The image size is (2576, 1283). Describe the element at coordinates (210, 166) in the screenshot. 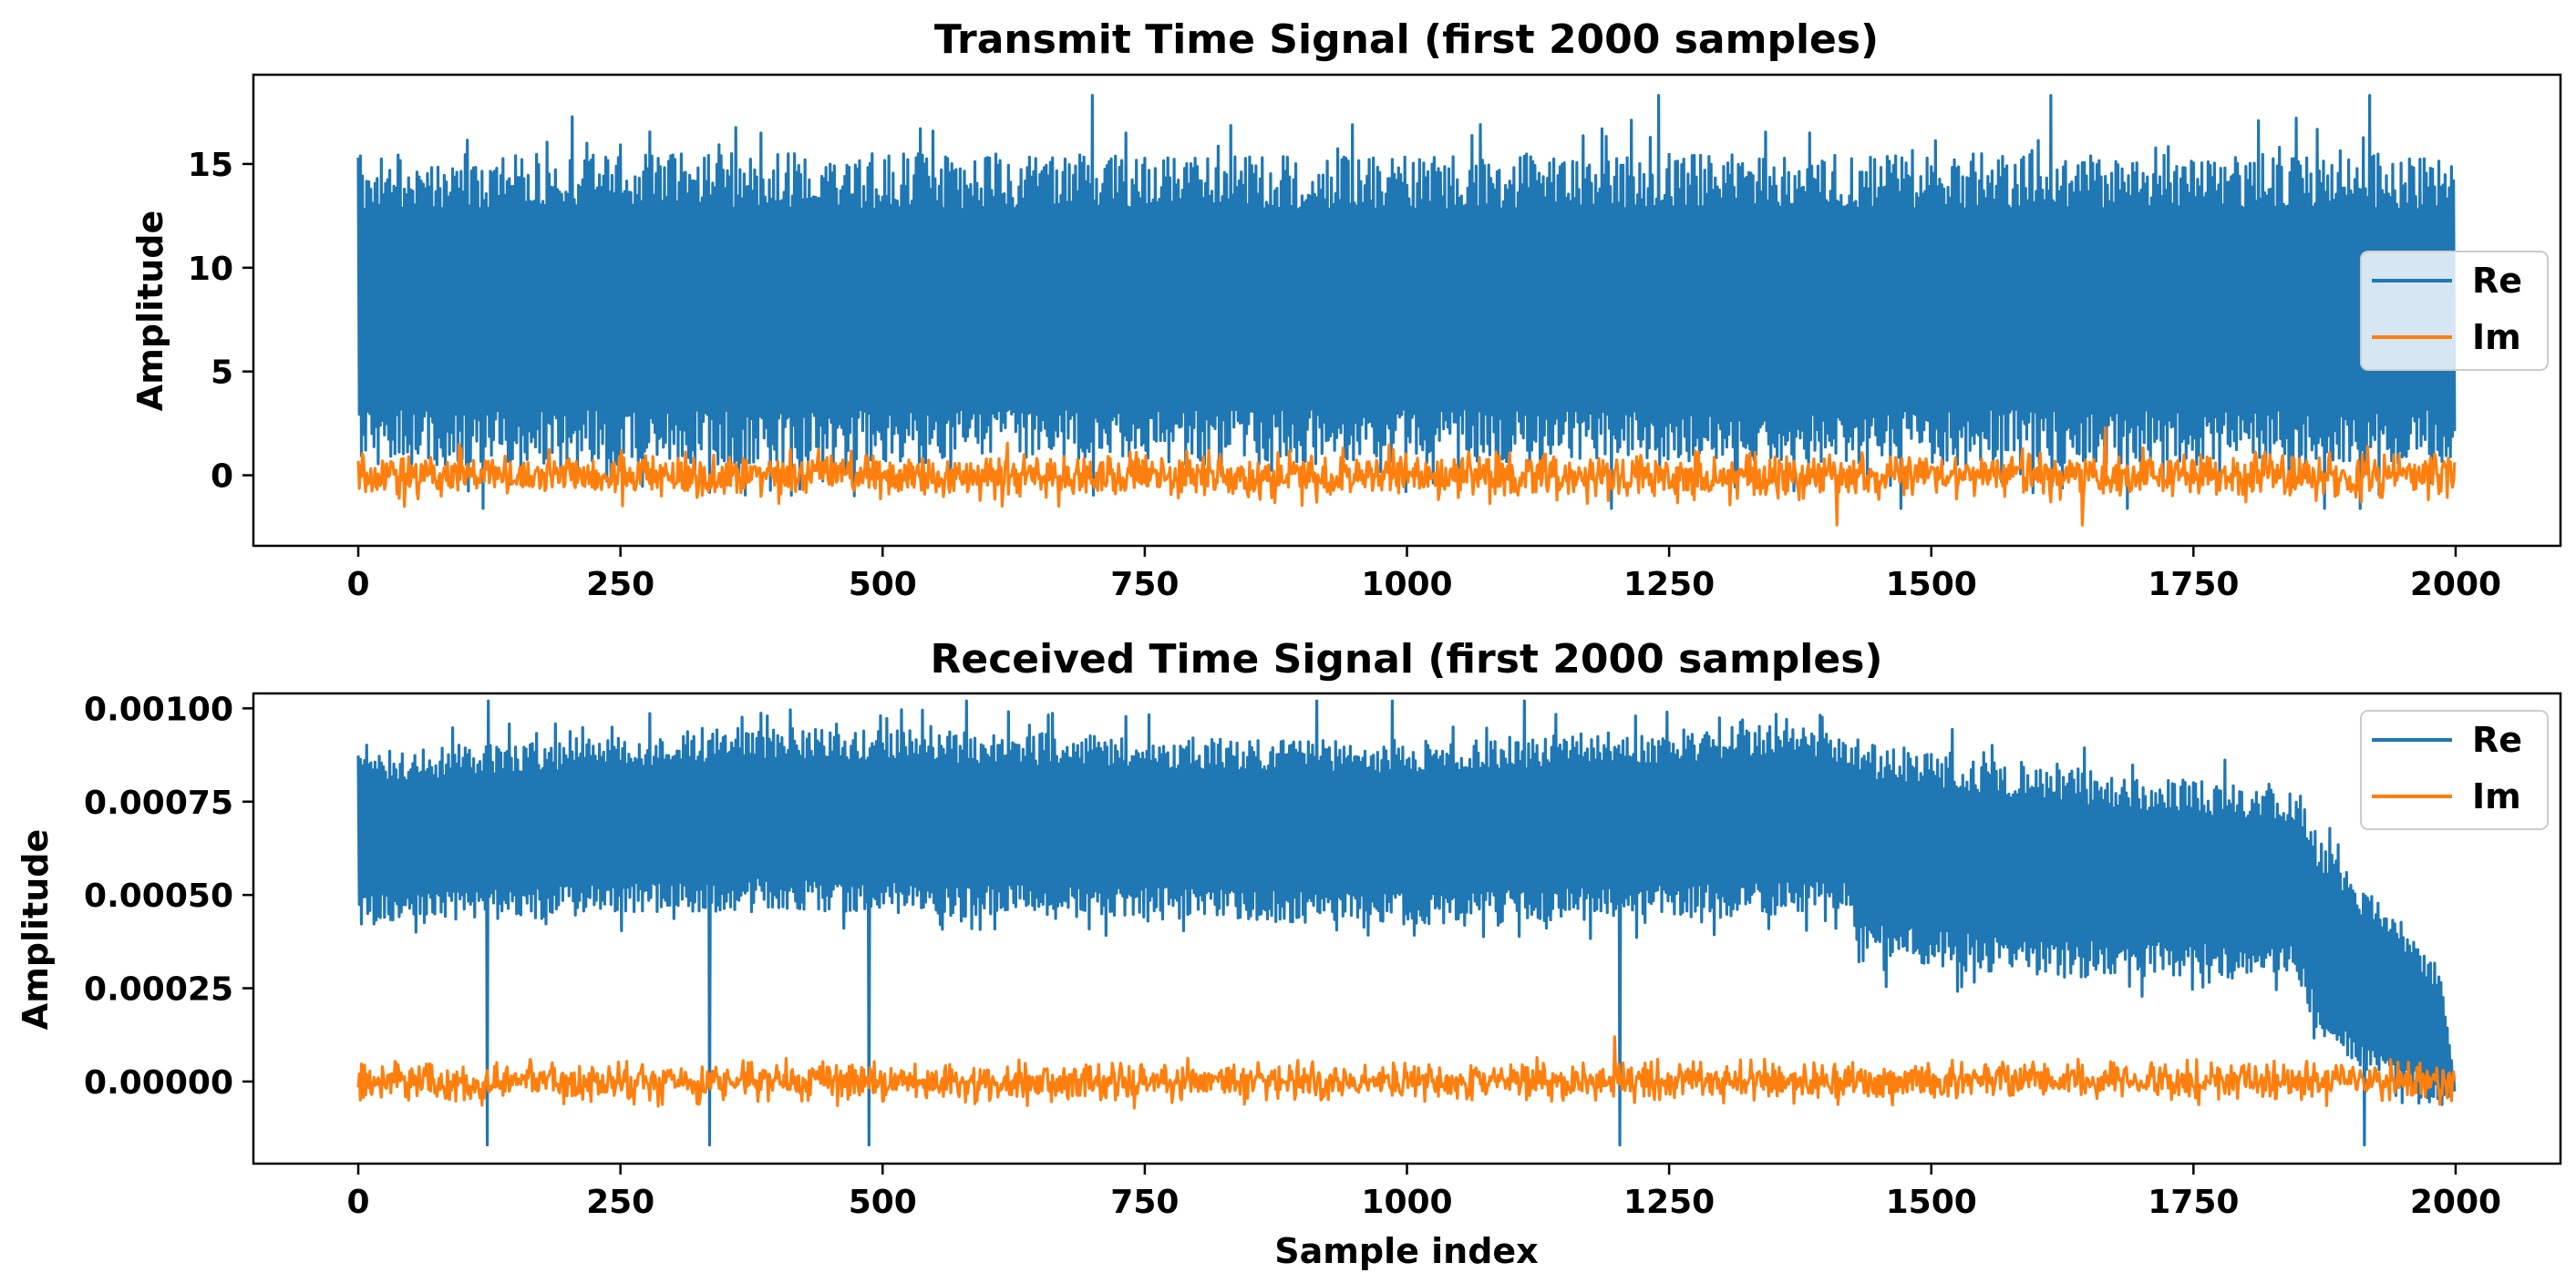

I see `y-tick-label: 15` at that location.